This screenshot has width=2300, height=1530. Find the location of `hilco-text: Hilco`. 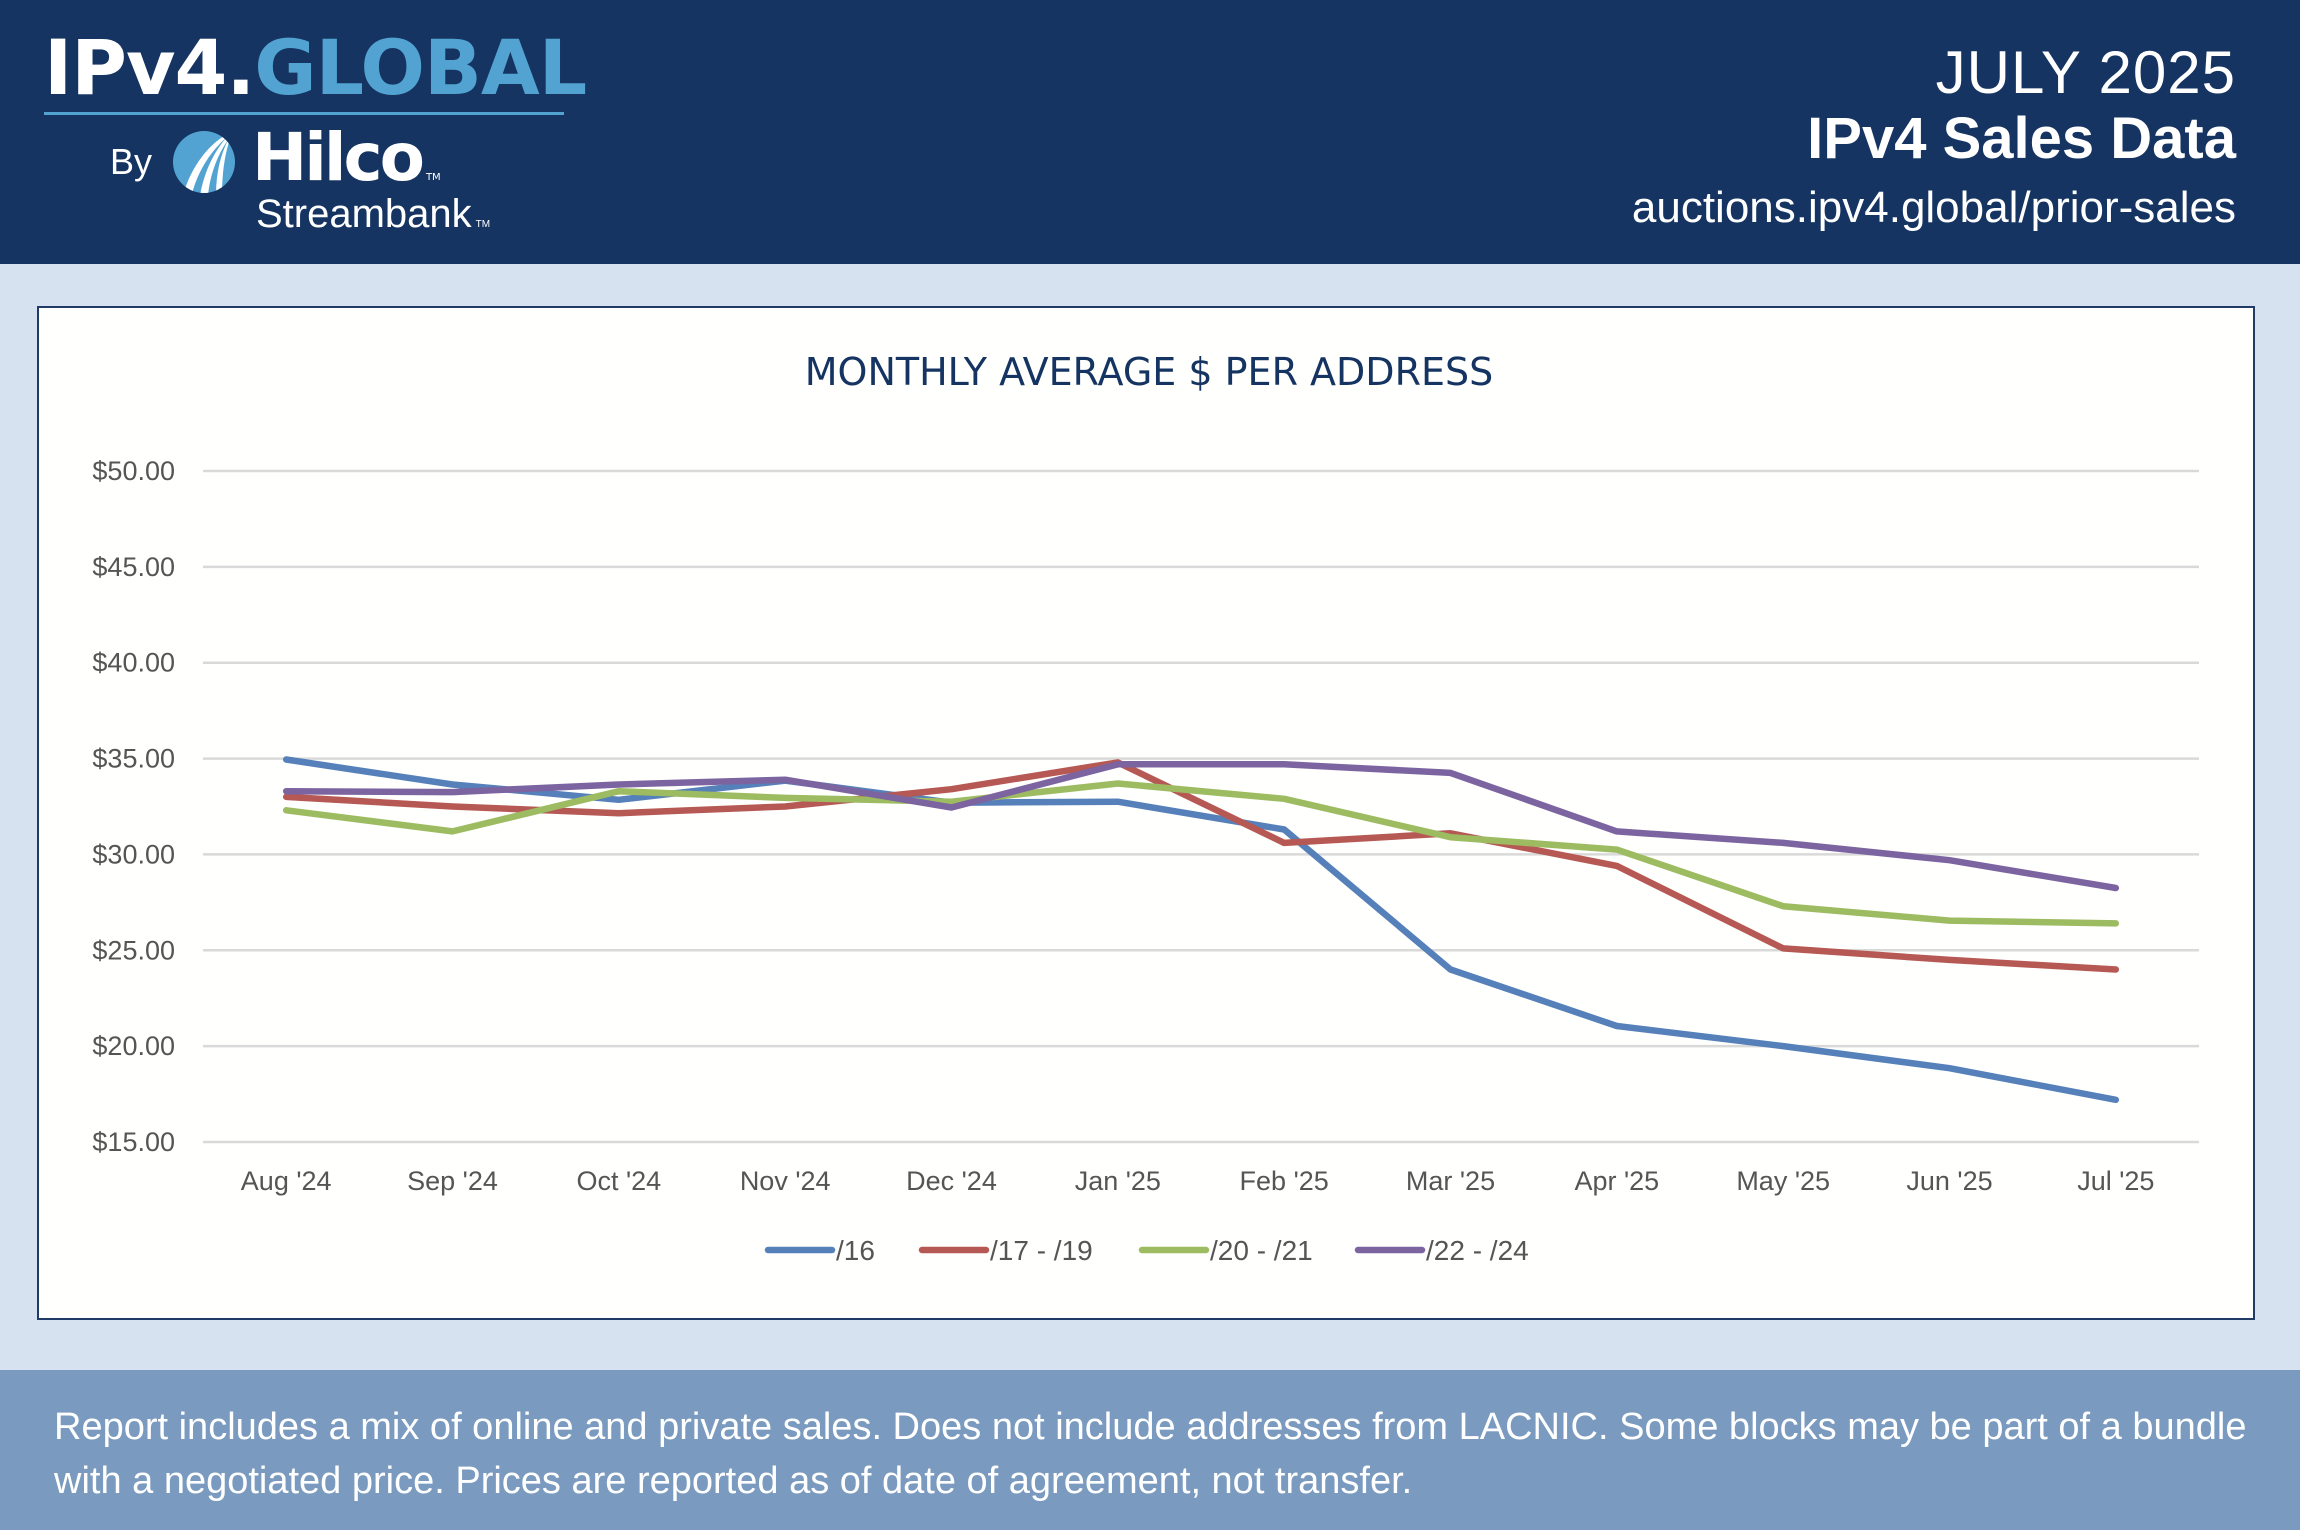

hilco-text: Hilco is located at coordinates (338, 157).